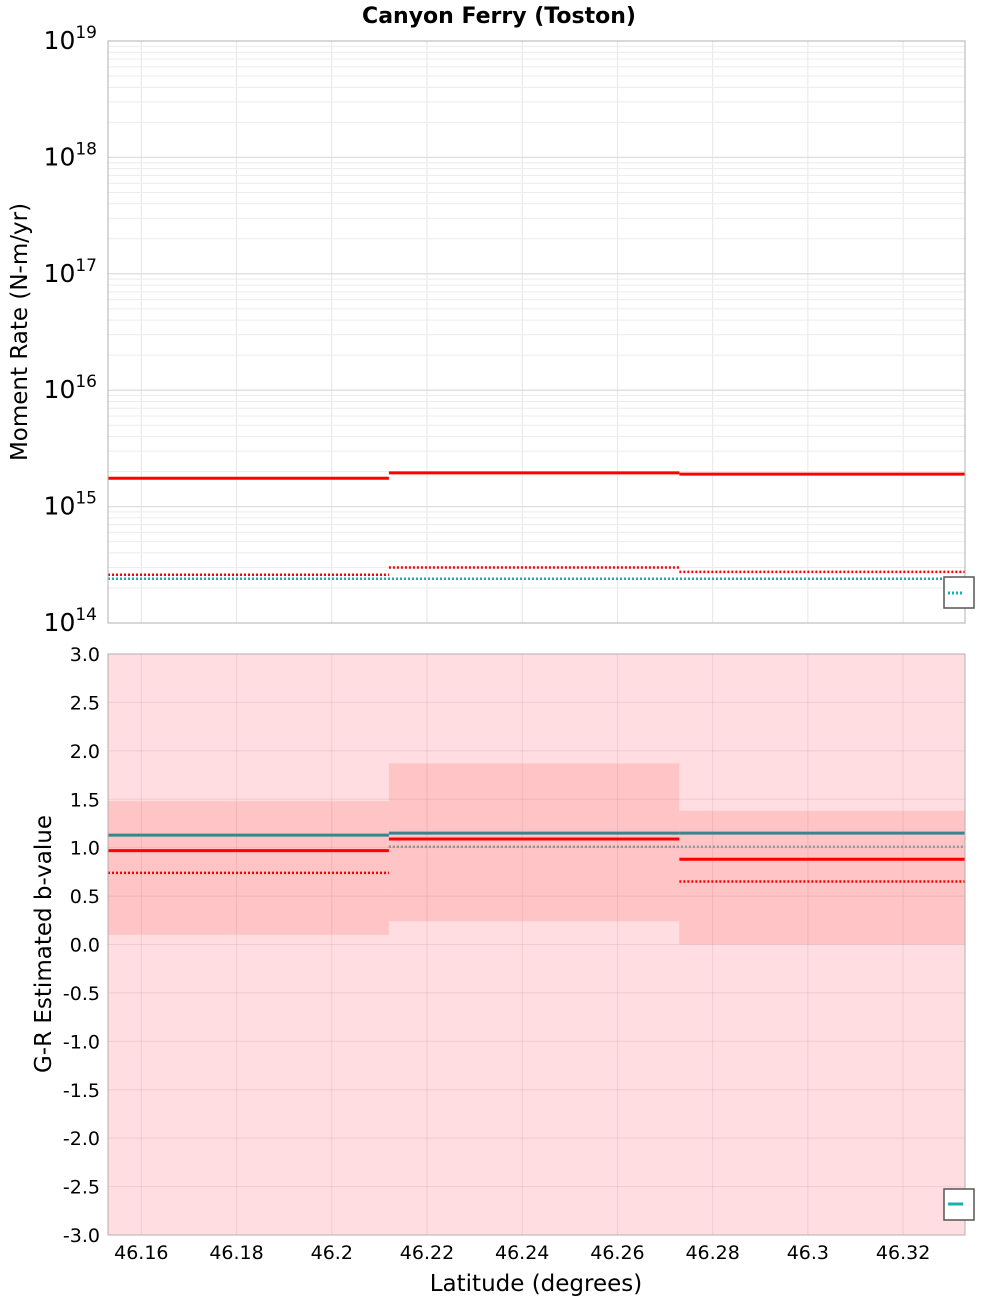 This screenshot has width=1000, height=1300. Describe the element at coordinates (85, 897) in the screenshot. I see `bottom-y-tick-label: 0.5` at that location.